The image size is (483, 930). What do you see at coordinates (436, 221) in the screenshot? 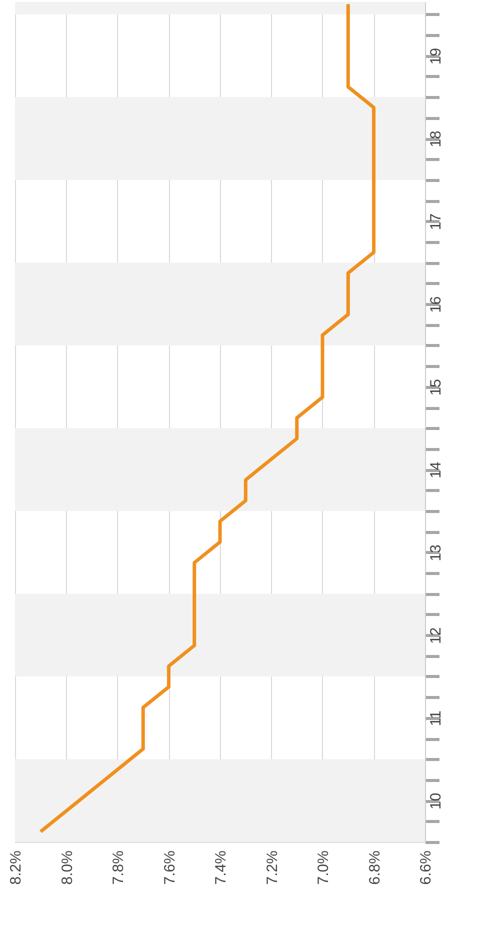
I see `y-tick-label: 17` at bounding box center [436, 221].